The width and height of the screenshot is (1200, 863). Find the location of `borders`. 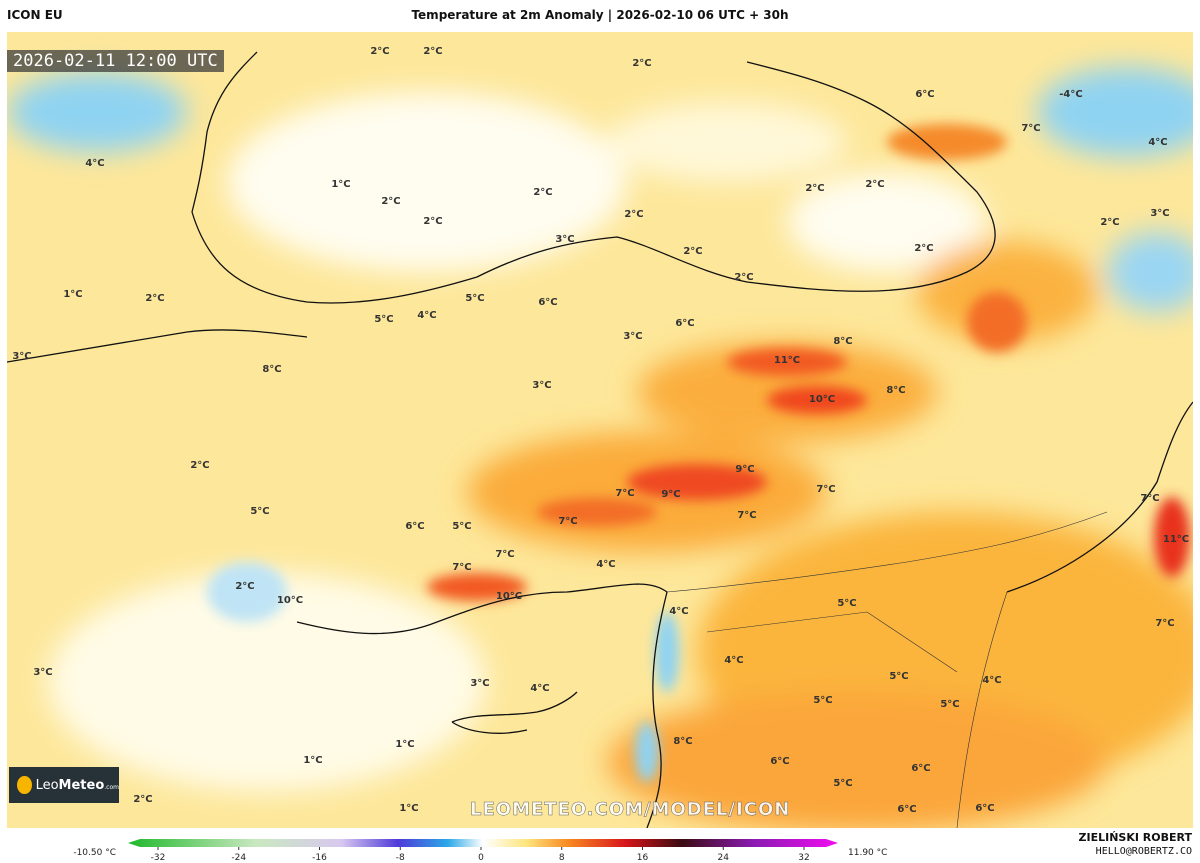

borders is located at coordinates (887, 669).